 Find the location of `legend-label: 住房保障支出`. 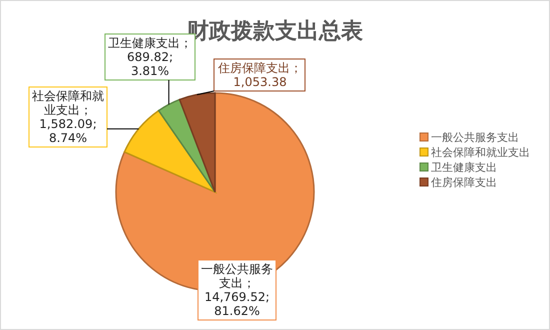

legend-label: 住房保障支出 is located at coordinates (464, 182).